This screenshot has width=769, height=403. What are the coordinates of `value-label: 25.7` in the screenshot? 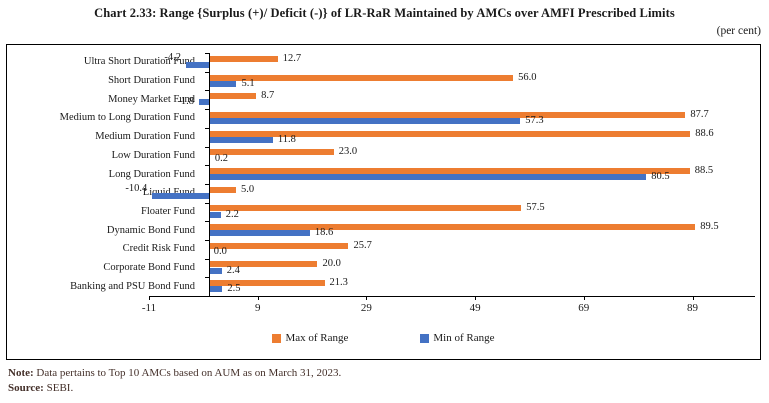 It's located at (362, 245).